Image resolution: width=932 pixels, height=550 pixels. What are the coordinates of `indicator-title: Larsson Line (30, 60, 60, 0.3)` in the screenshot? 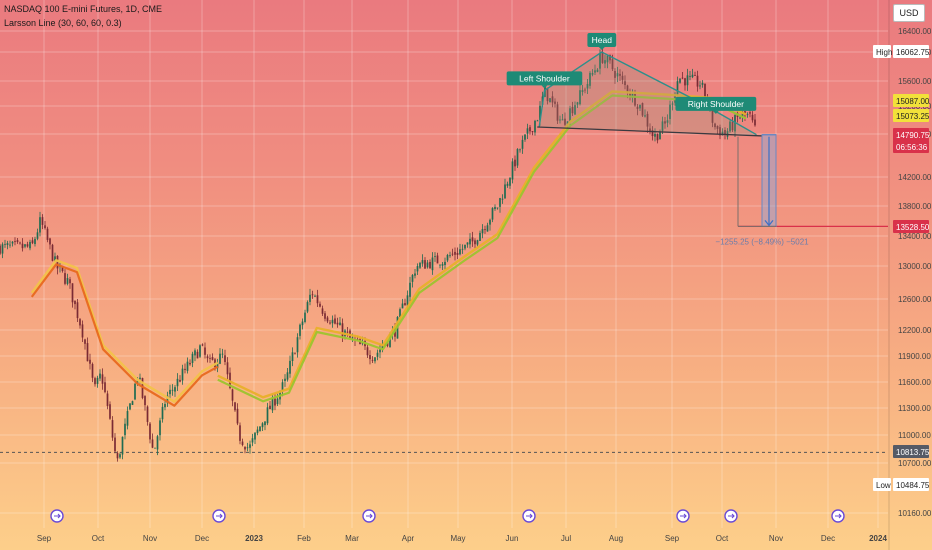 It's located at (63, 23).